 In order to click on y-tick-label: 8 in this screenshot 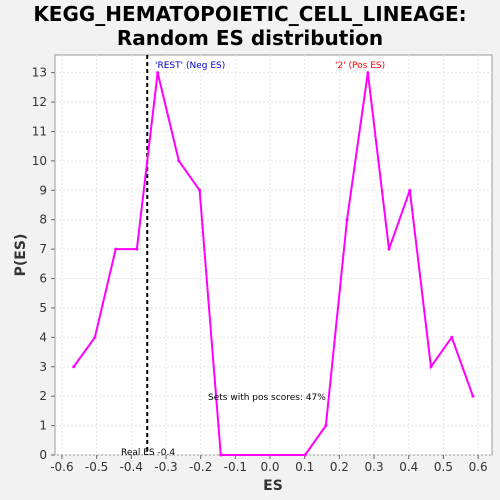, I will do `click(43, 220)`.